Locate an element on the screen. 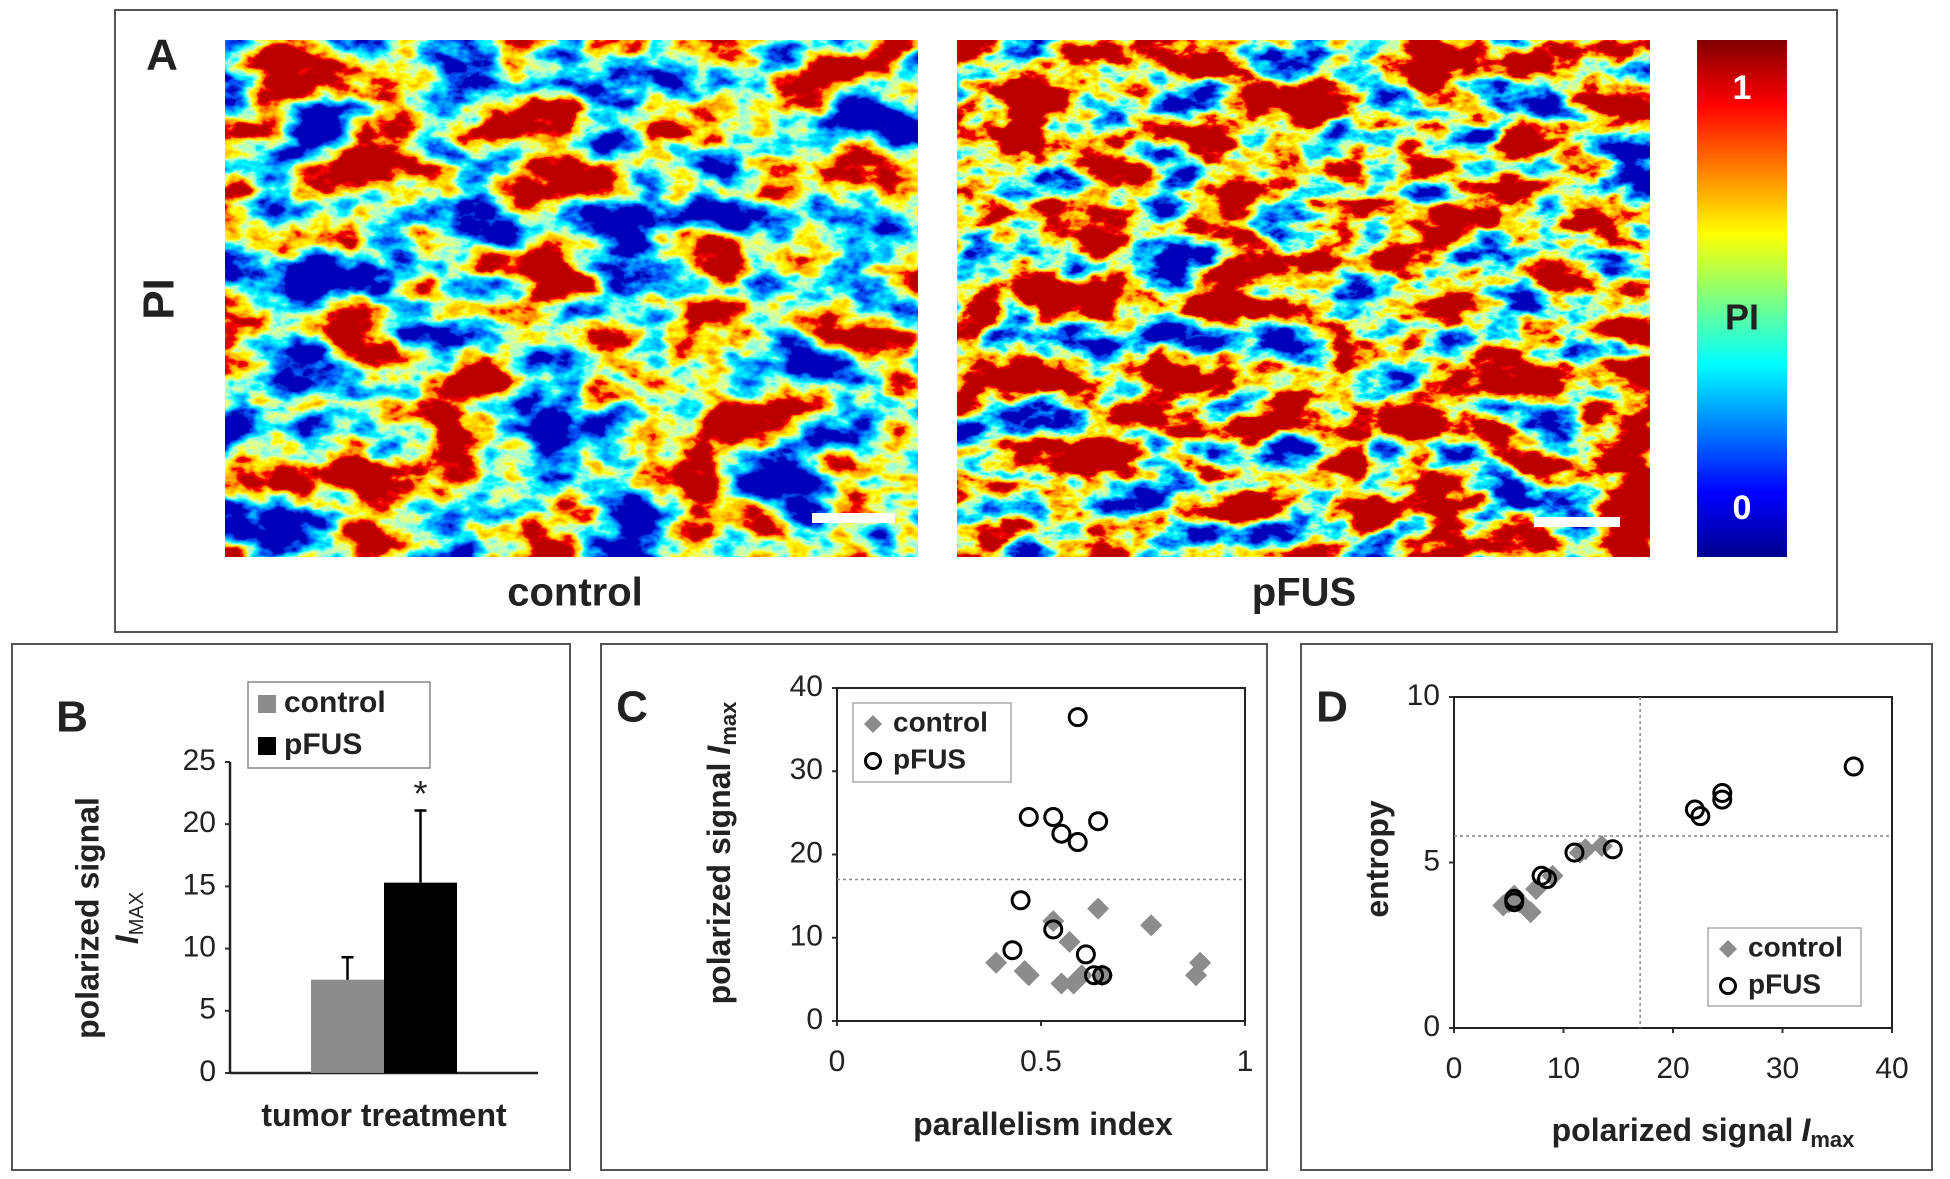 Image resolution: width=1950 pixels, height=1179 pixels. y-tick-label: 5 is located at coordinates (1431, 860).